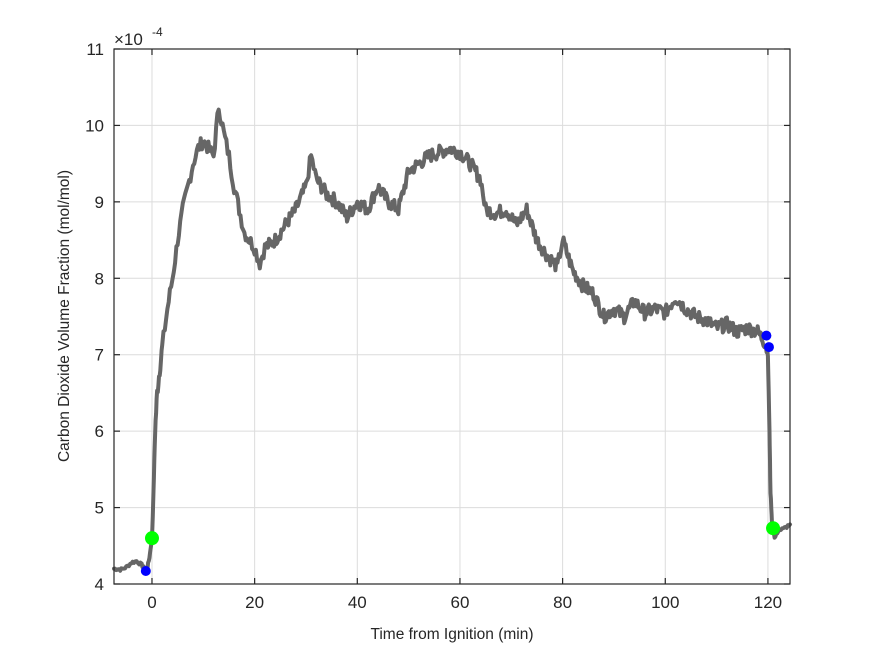 The image size is (875, 656). What do you see at coordinates (562, 602) in the screenshot?
I see `x-tick-label: 80` at bounding box center [562, 602].